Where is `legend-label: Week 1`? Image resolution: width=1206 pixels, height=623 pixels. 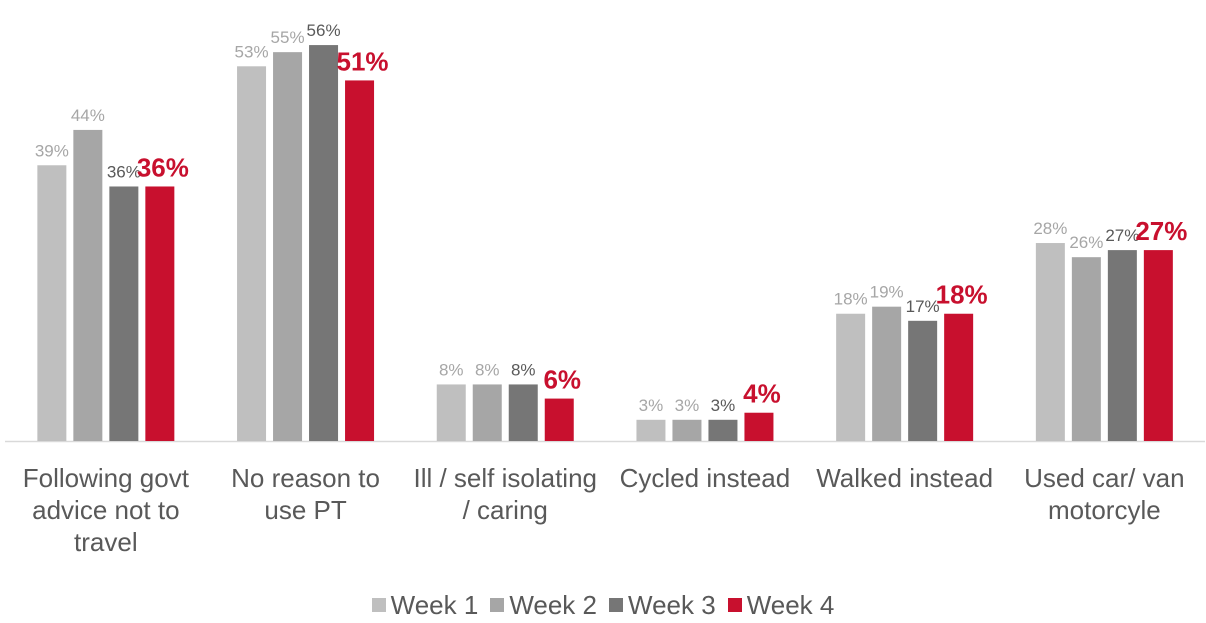
legend-label: Week 1 is located at coordinates (434, 605).